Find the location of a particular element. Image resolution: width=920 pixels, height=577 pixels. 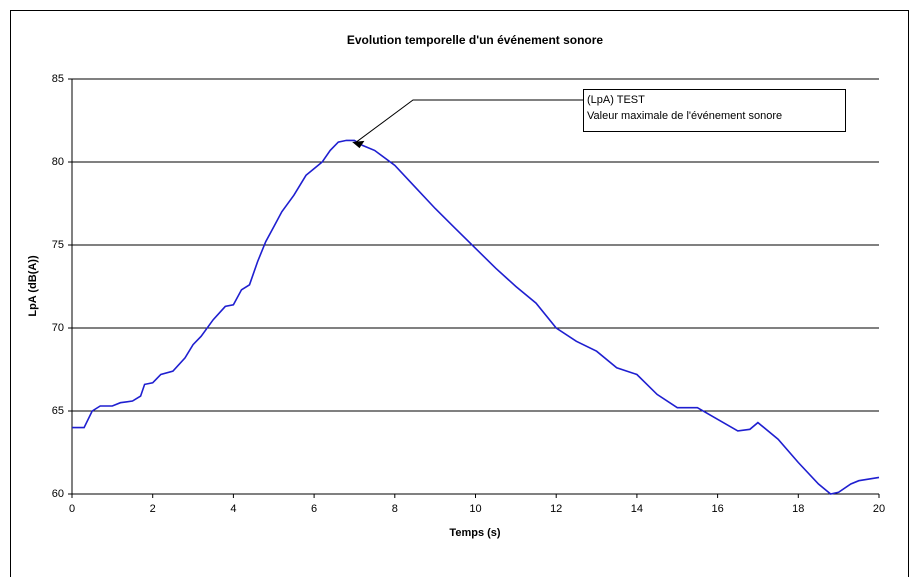

x-tick-label: 20 is located at coordinates (879, 509).